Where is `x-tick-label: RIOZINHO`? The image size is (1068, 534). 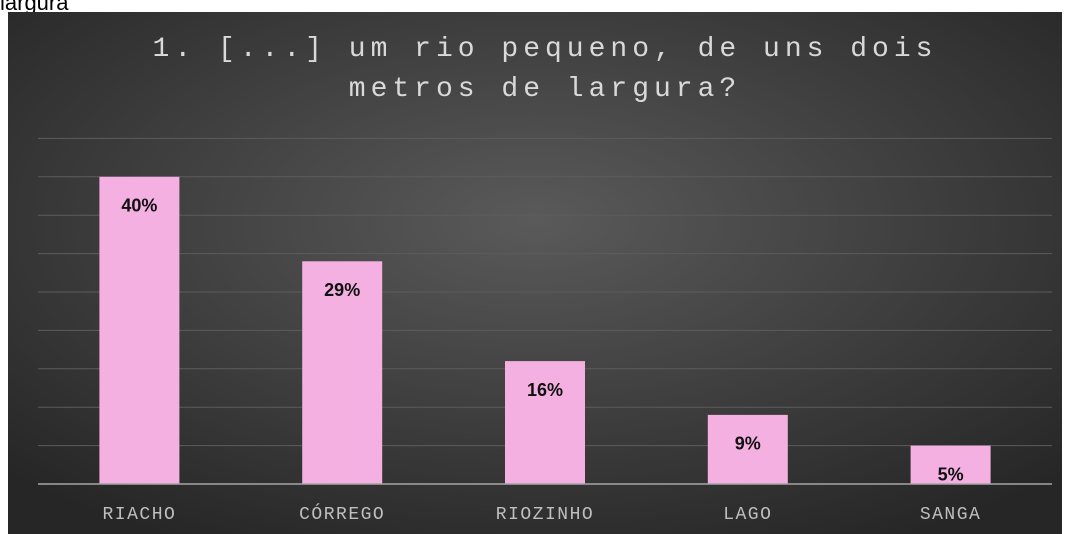
x-tick-label: RIOZINHO is located at coordinates (545, 515).